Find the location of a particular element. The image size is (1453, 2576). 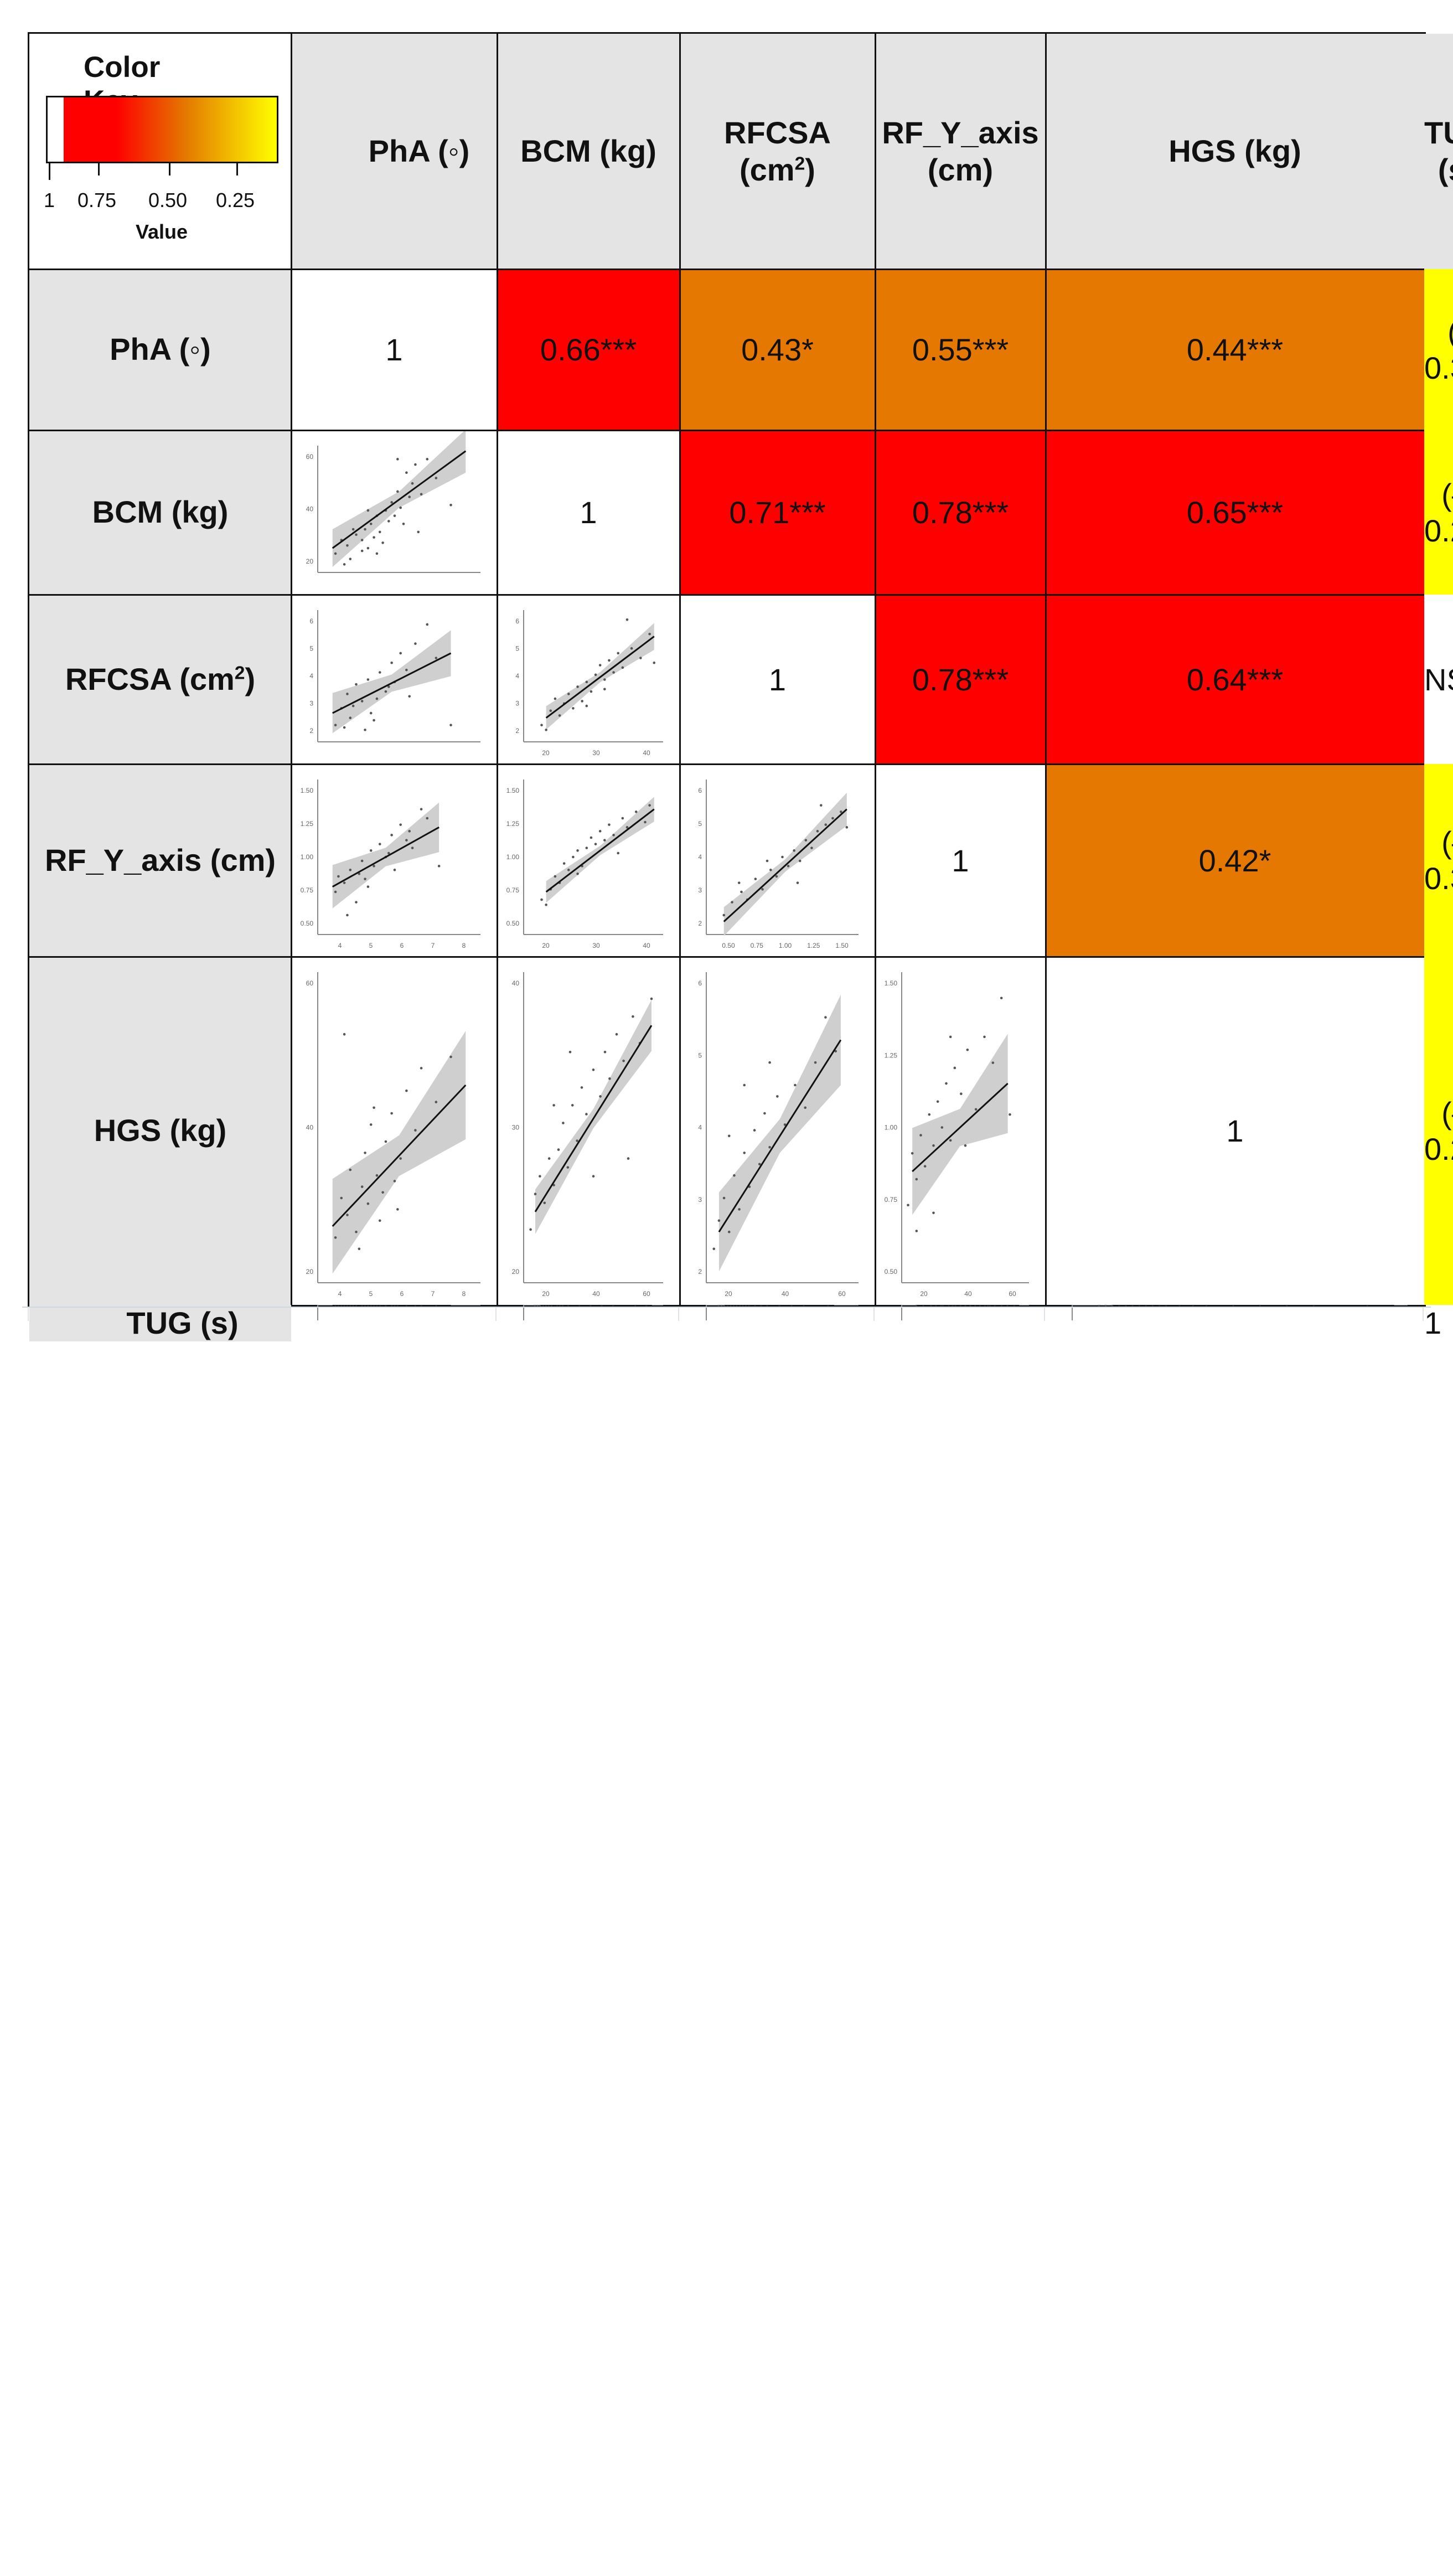

correlation-value: 0.55*** is located at coordinates (960, 349).